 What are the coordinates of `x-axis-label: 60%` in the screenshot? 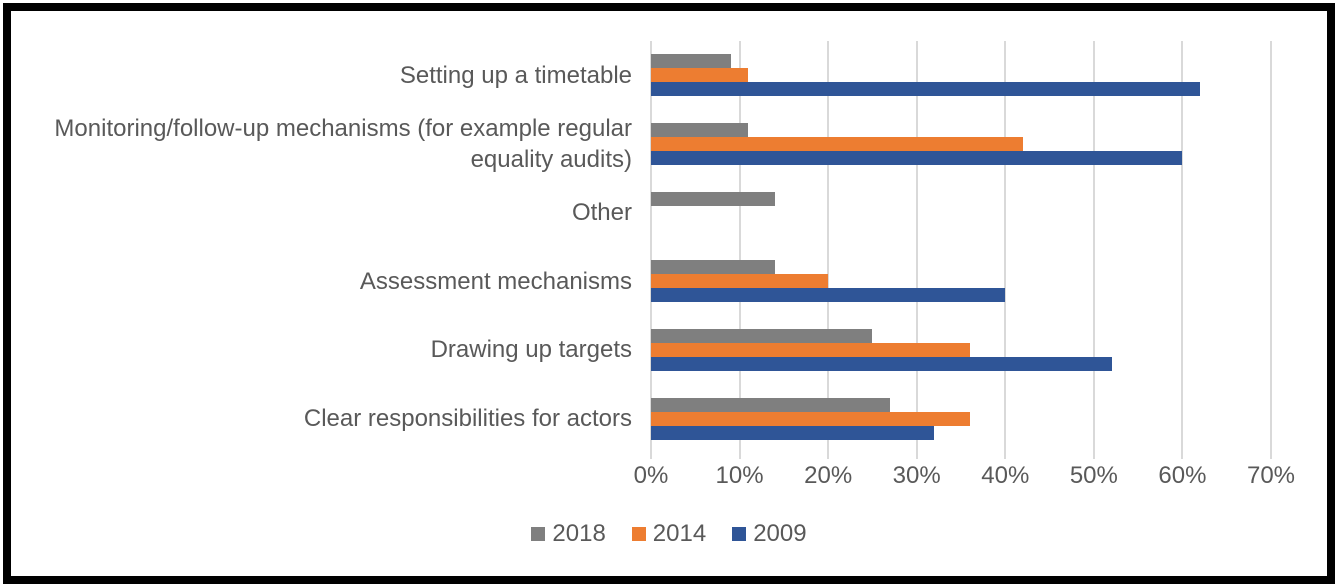 It's located at (1182, 475).